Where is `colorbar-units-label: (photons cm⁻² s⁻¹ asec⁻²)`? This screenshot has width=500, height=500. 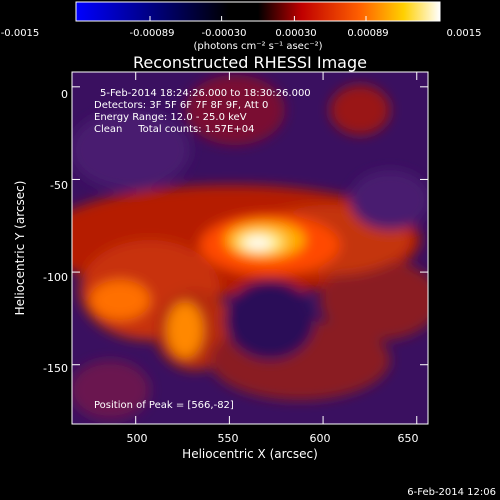
colorbar-units-label: (photons cm⁻² s⁻¹ asec⁻²) is located at coordinates (257, 46).